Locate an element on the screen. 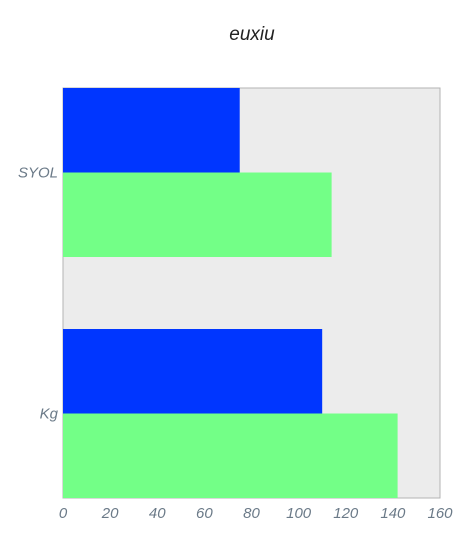 The height and width of the screenshot is (551, 468). x-tick-label-60: 60 is located at coordinates (204, 513).